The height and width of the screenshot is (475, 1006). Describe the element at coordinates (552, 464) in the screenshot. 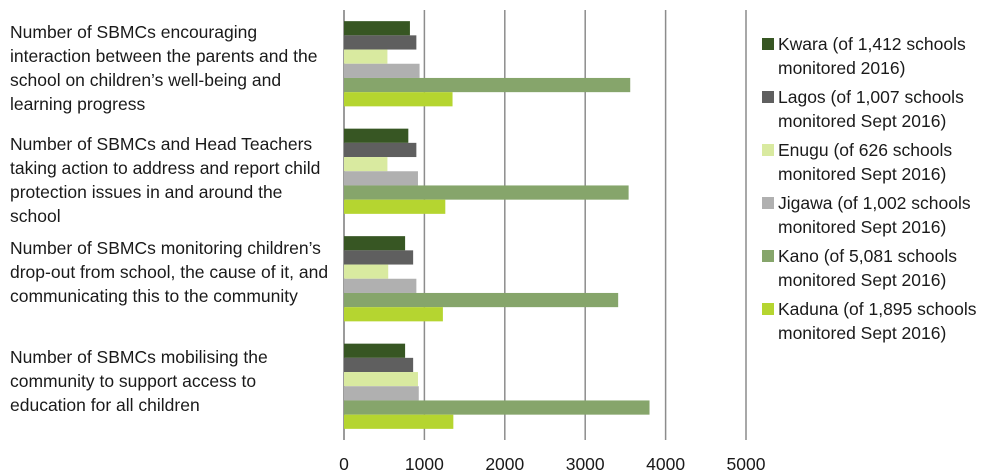

I see `value-axis: 0 1000 2000 3000 4000 5000` at that location.